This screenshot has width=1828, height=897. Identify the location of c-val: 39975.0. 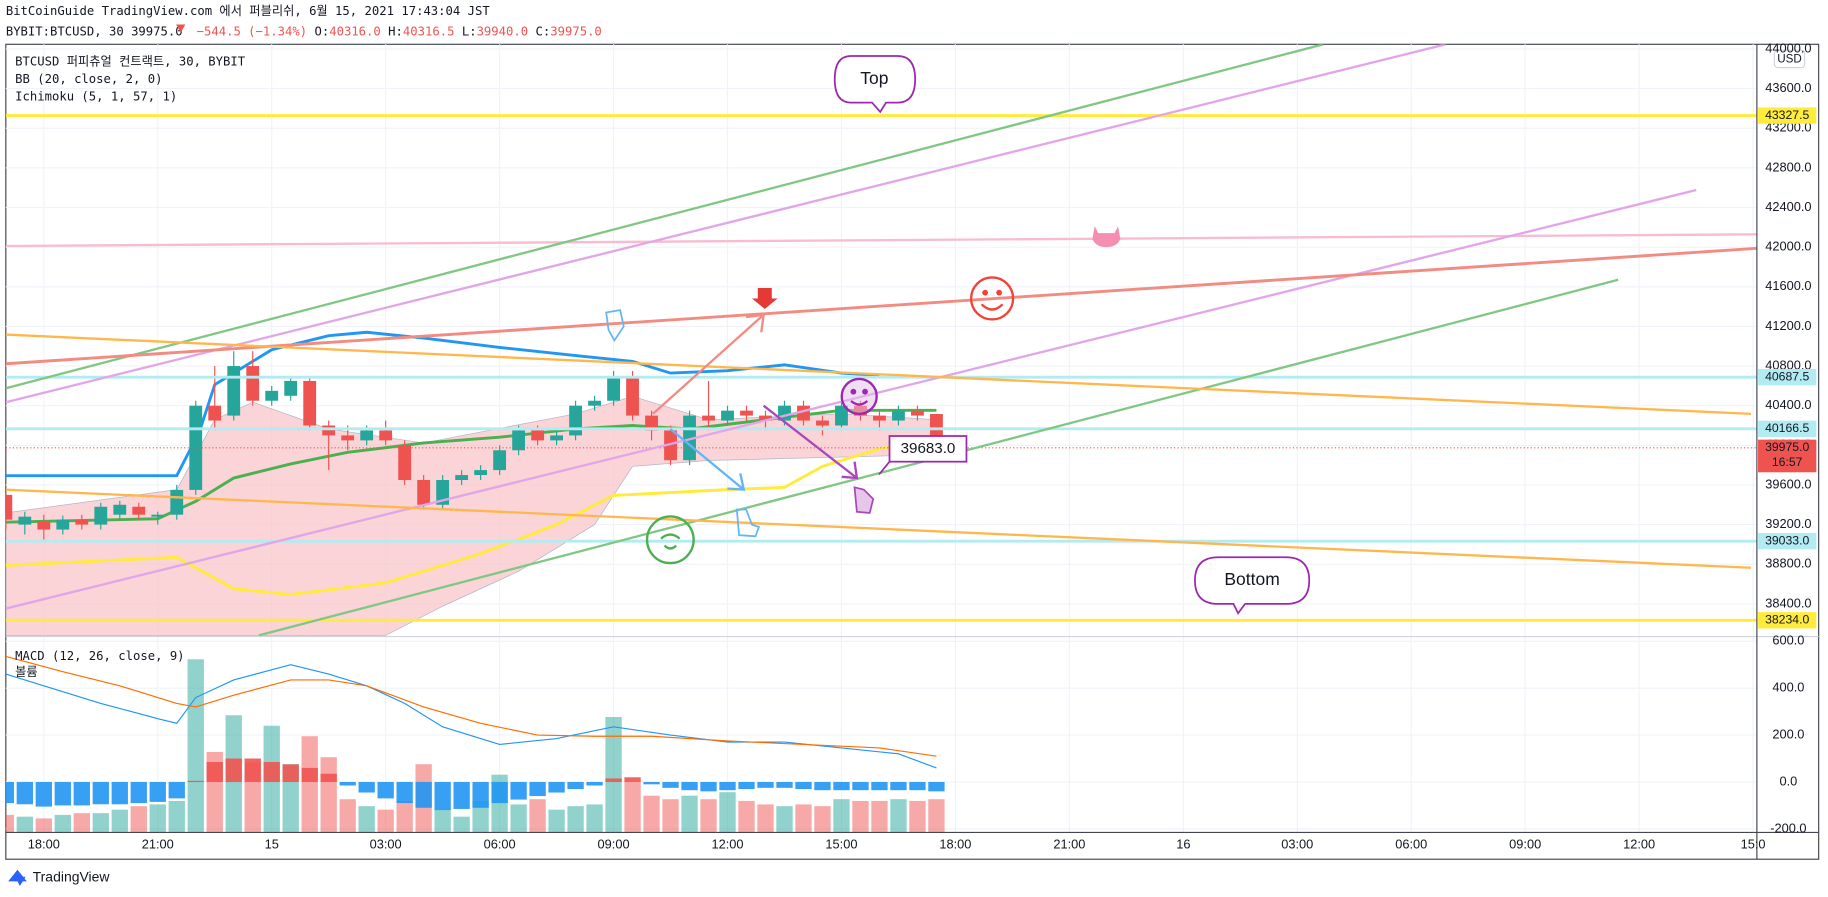
(576, 31).